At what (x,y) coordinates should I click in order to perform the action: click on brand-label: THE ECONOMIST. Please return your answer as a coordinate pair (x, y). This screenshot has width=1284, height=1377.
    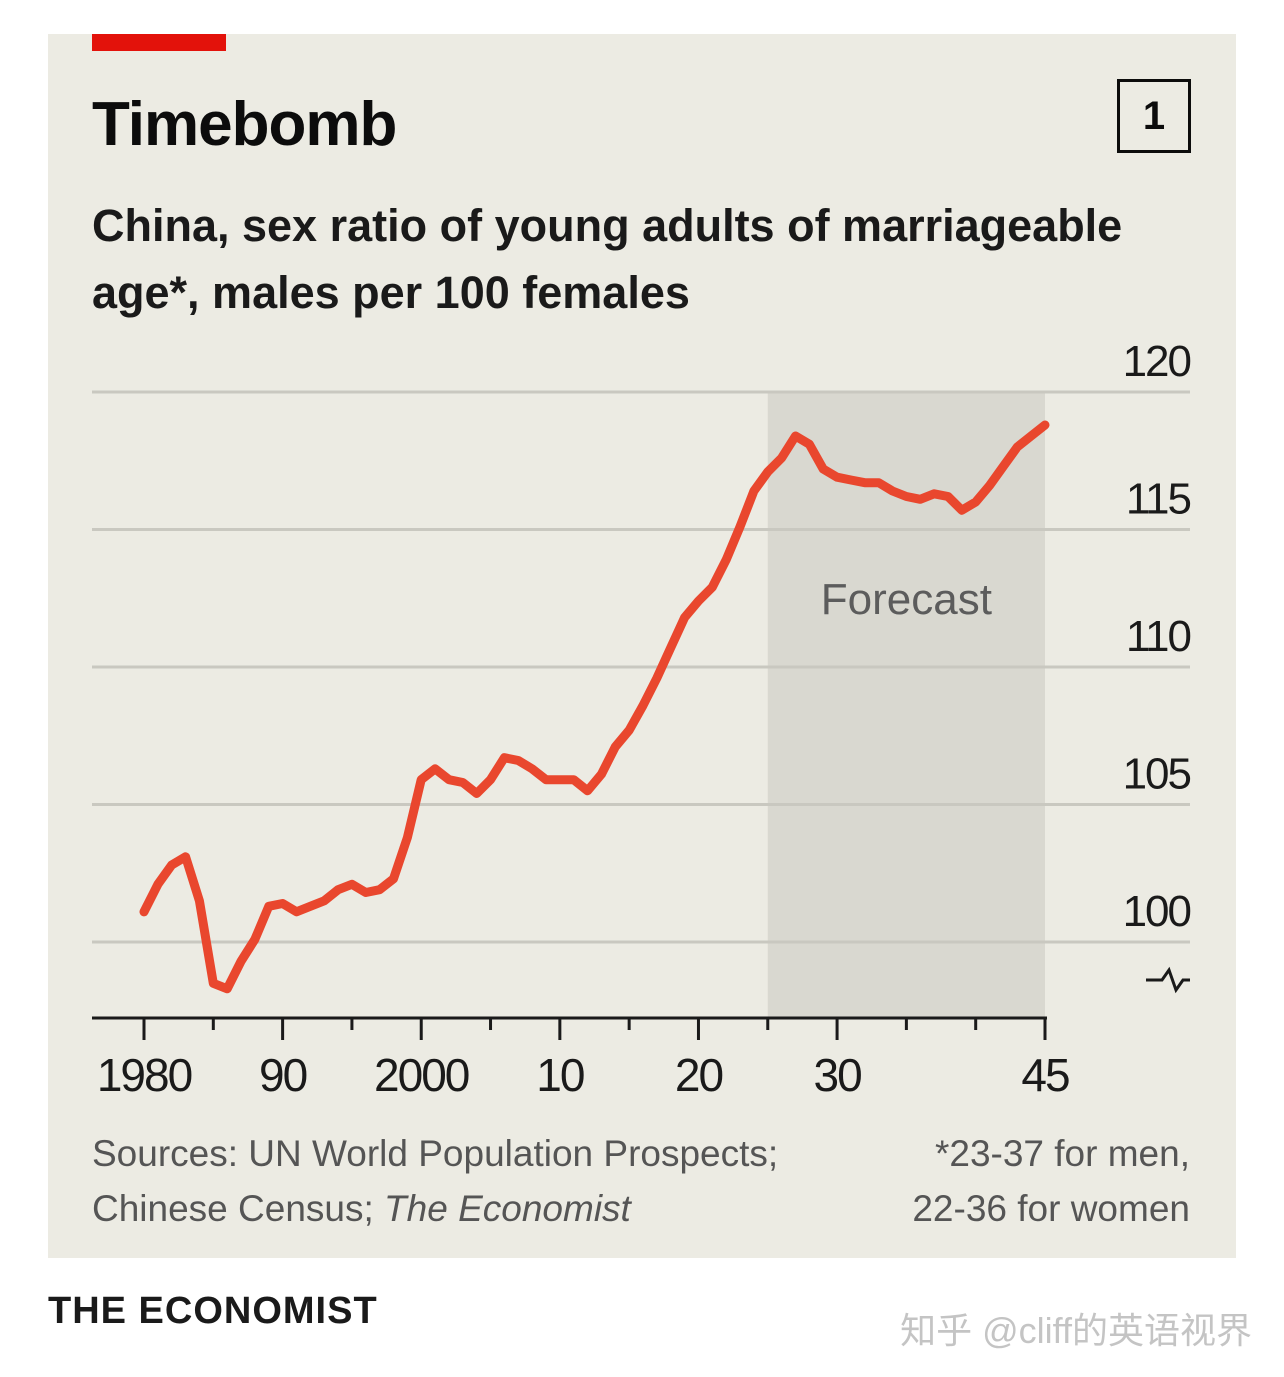
    Looking at the image, I should click on (213, 1311).